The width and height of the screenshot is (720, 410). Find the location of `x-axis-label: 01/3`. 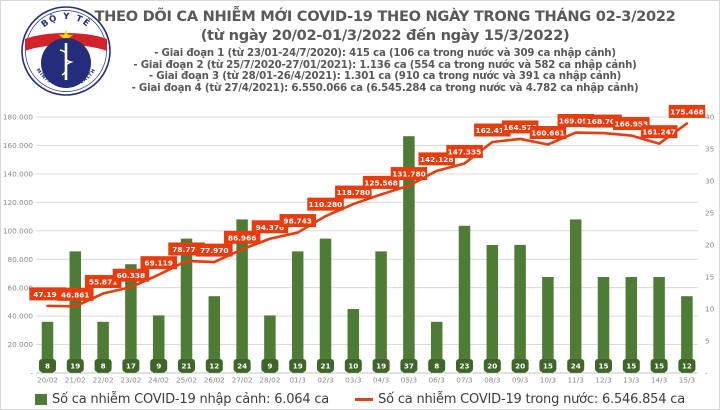

x-axis-label: 01/3 is located at coordinates (298, 380).